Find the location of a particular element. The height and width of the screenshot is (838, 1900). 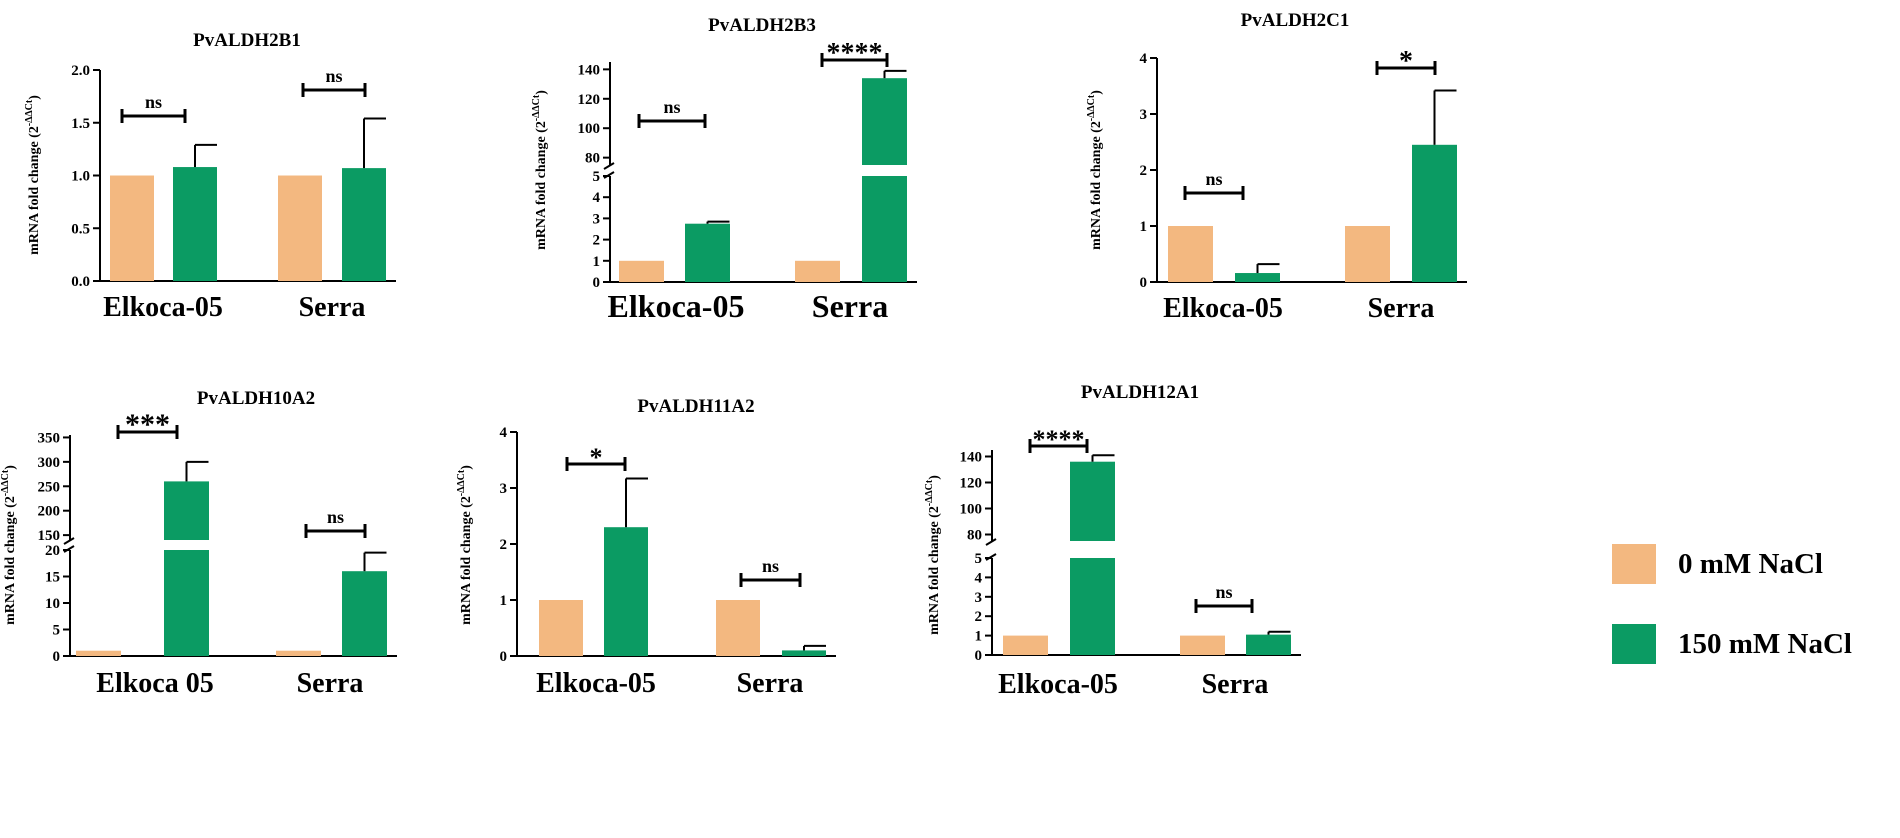

y-tick-label: 2.0 is located at coordinates (80, 71).